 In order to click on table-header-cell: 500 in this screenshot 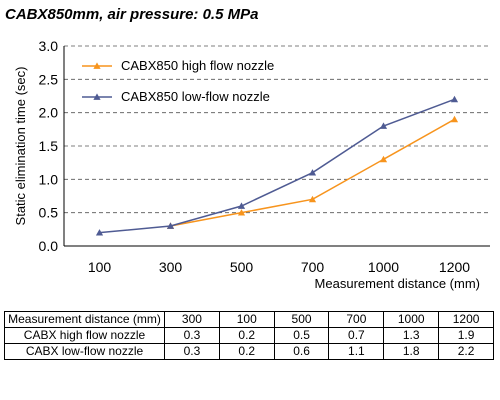, I will do `click(301, 319)`.